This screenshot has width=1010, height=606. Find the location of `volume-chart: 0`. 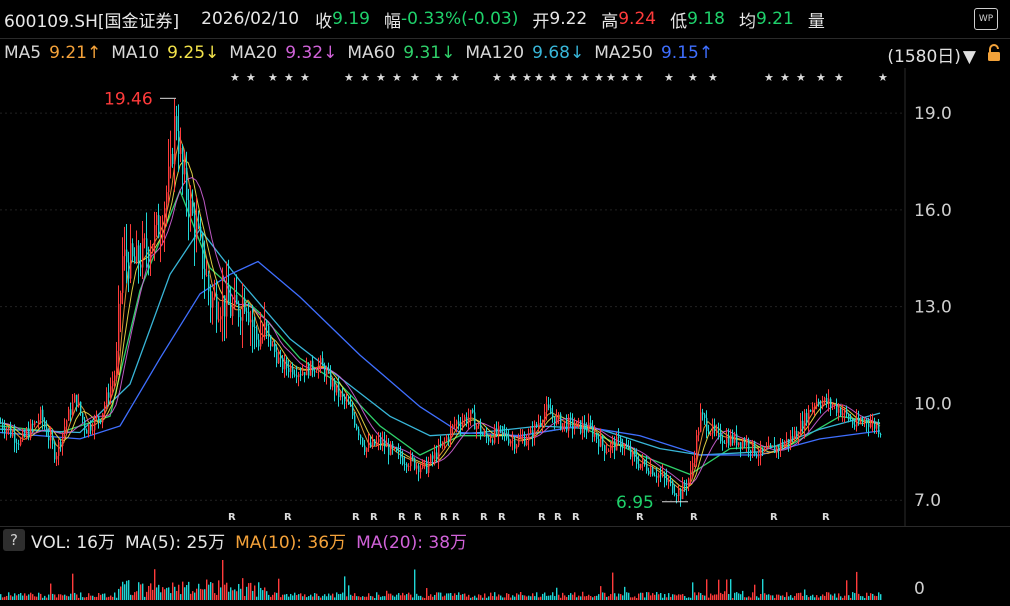

volume-chart: 0 is located at coordinates (505, 580).